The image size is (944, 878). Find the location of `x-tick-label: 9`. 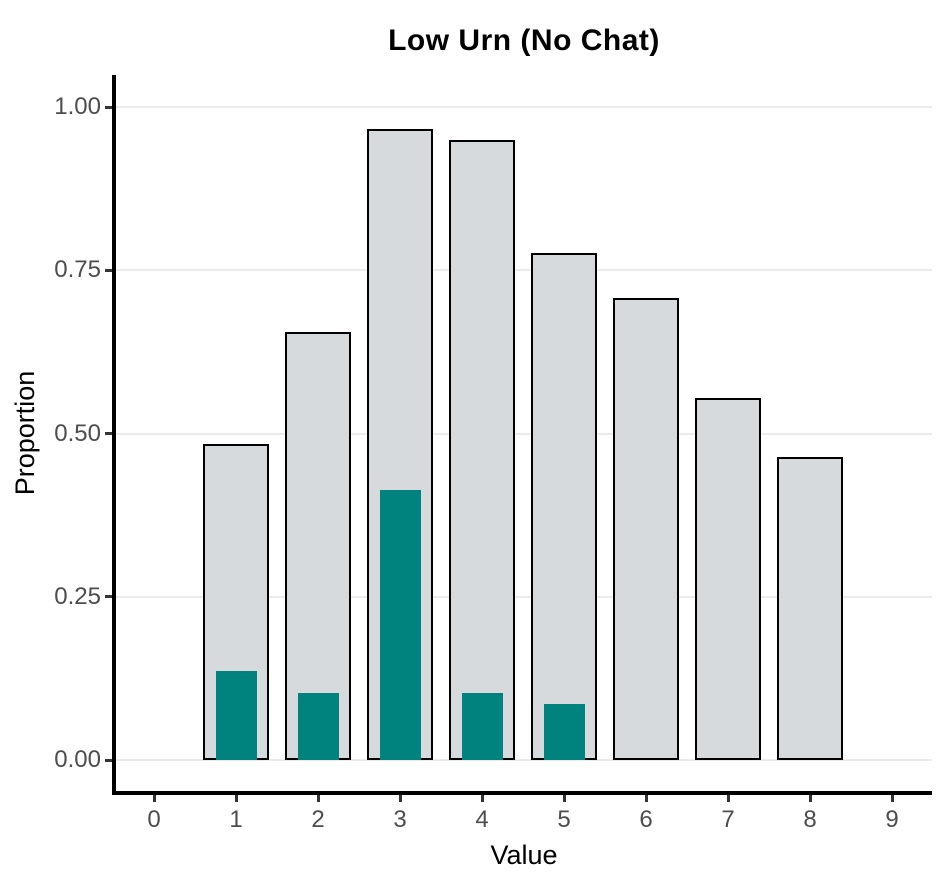

x-tick-label: 9 is located at coordinates (892, 819).